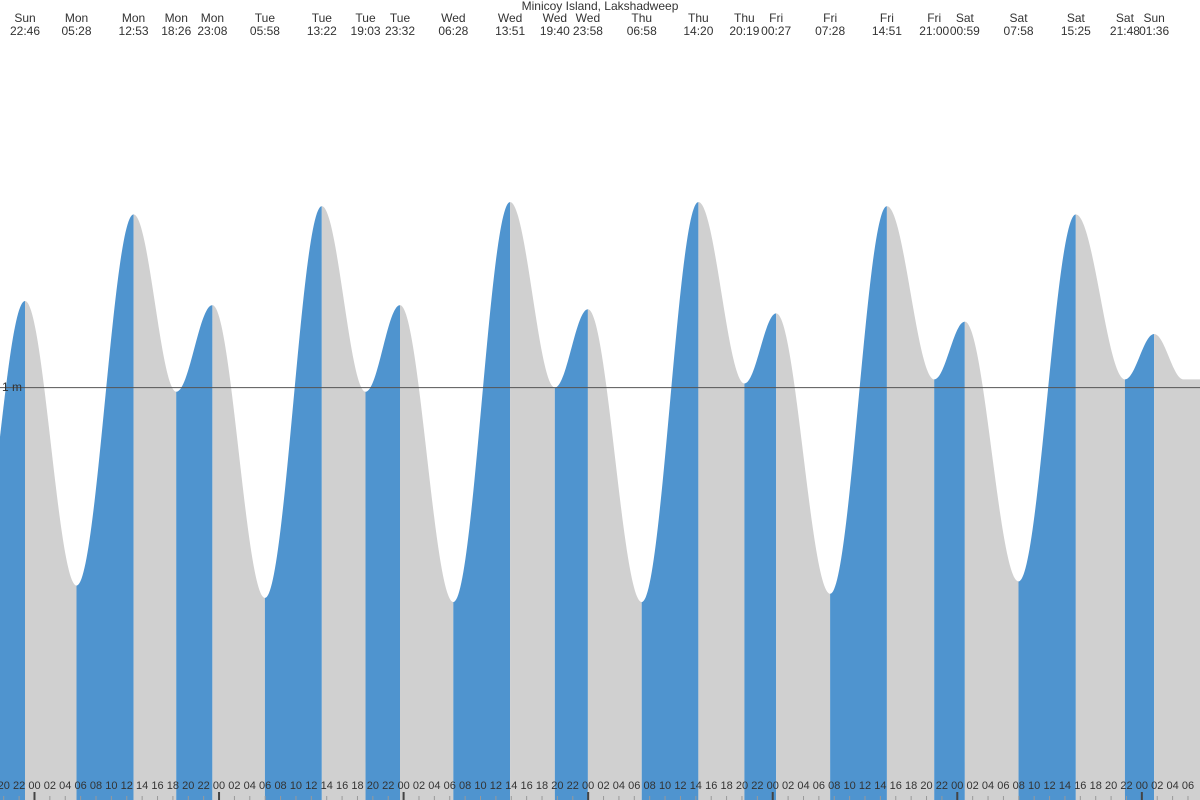  Describe the element at coordinates (1125, 31) in the screenshot. I see `extreme-time: 21:48` at that location.